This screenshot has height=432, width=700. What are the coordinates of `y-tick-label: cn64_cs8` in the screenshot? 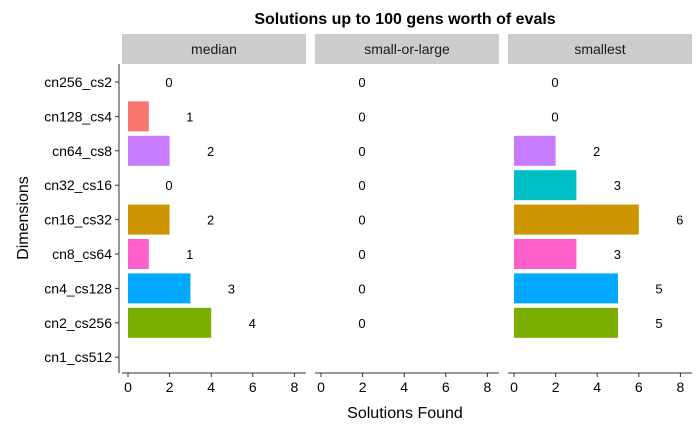 It's located at (82, 151).